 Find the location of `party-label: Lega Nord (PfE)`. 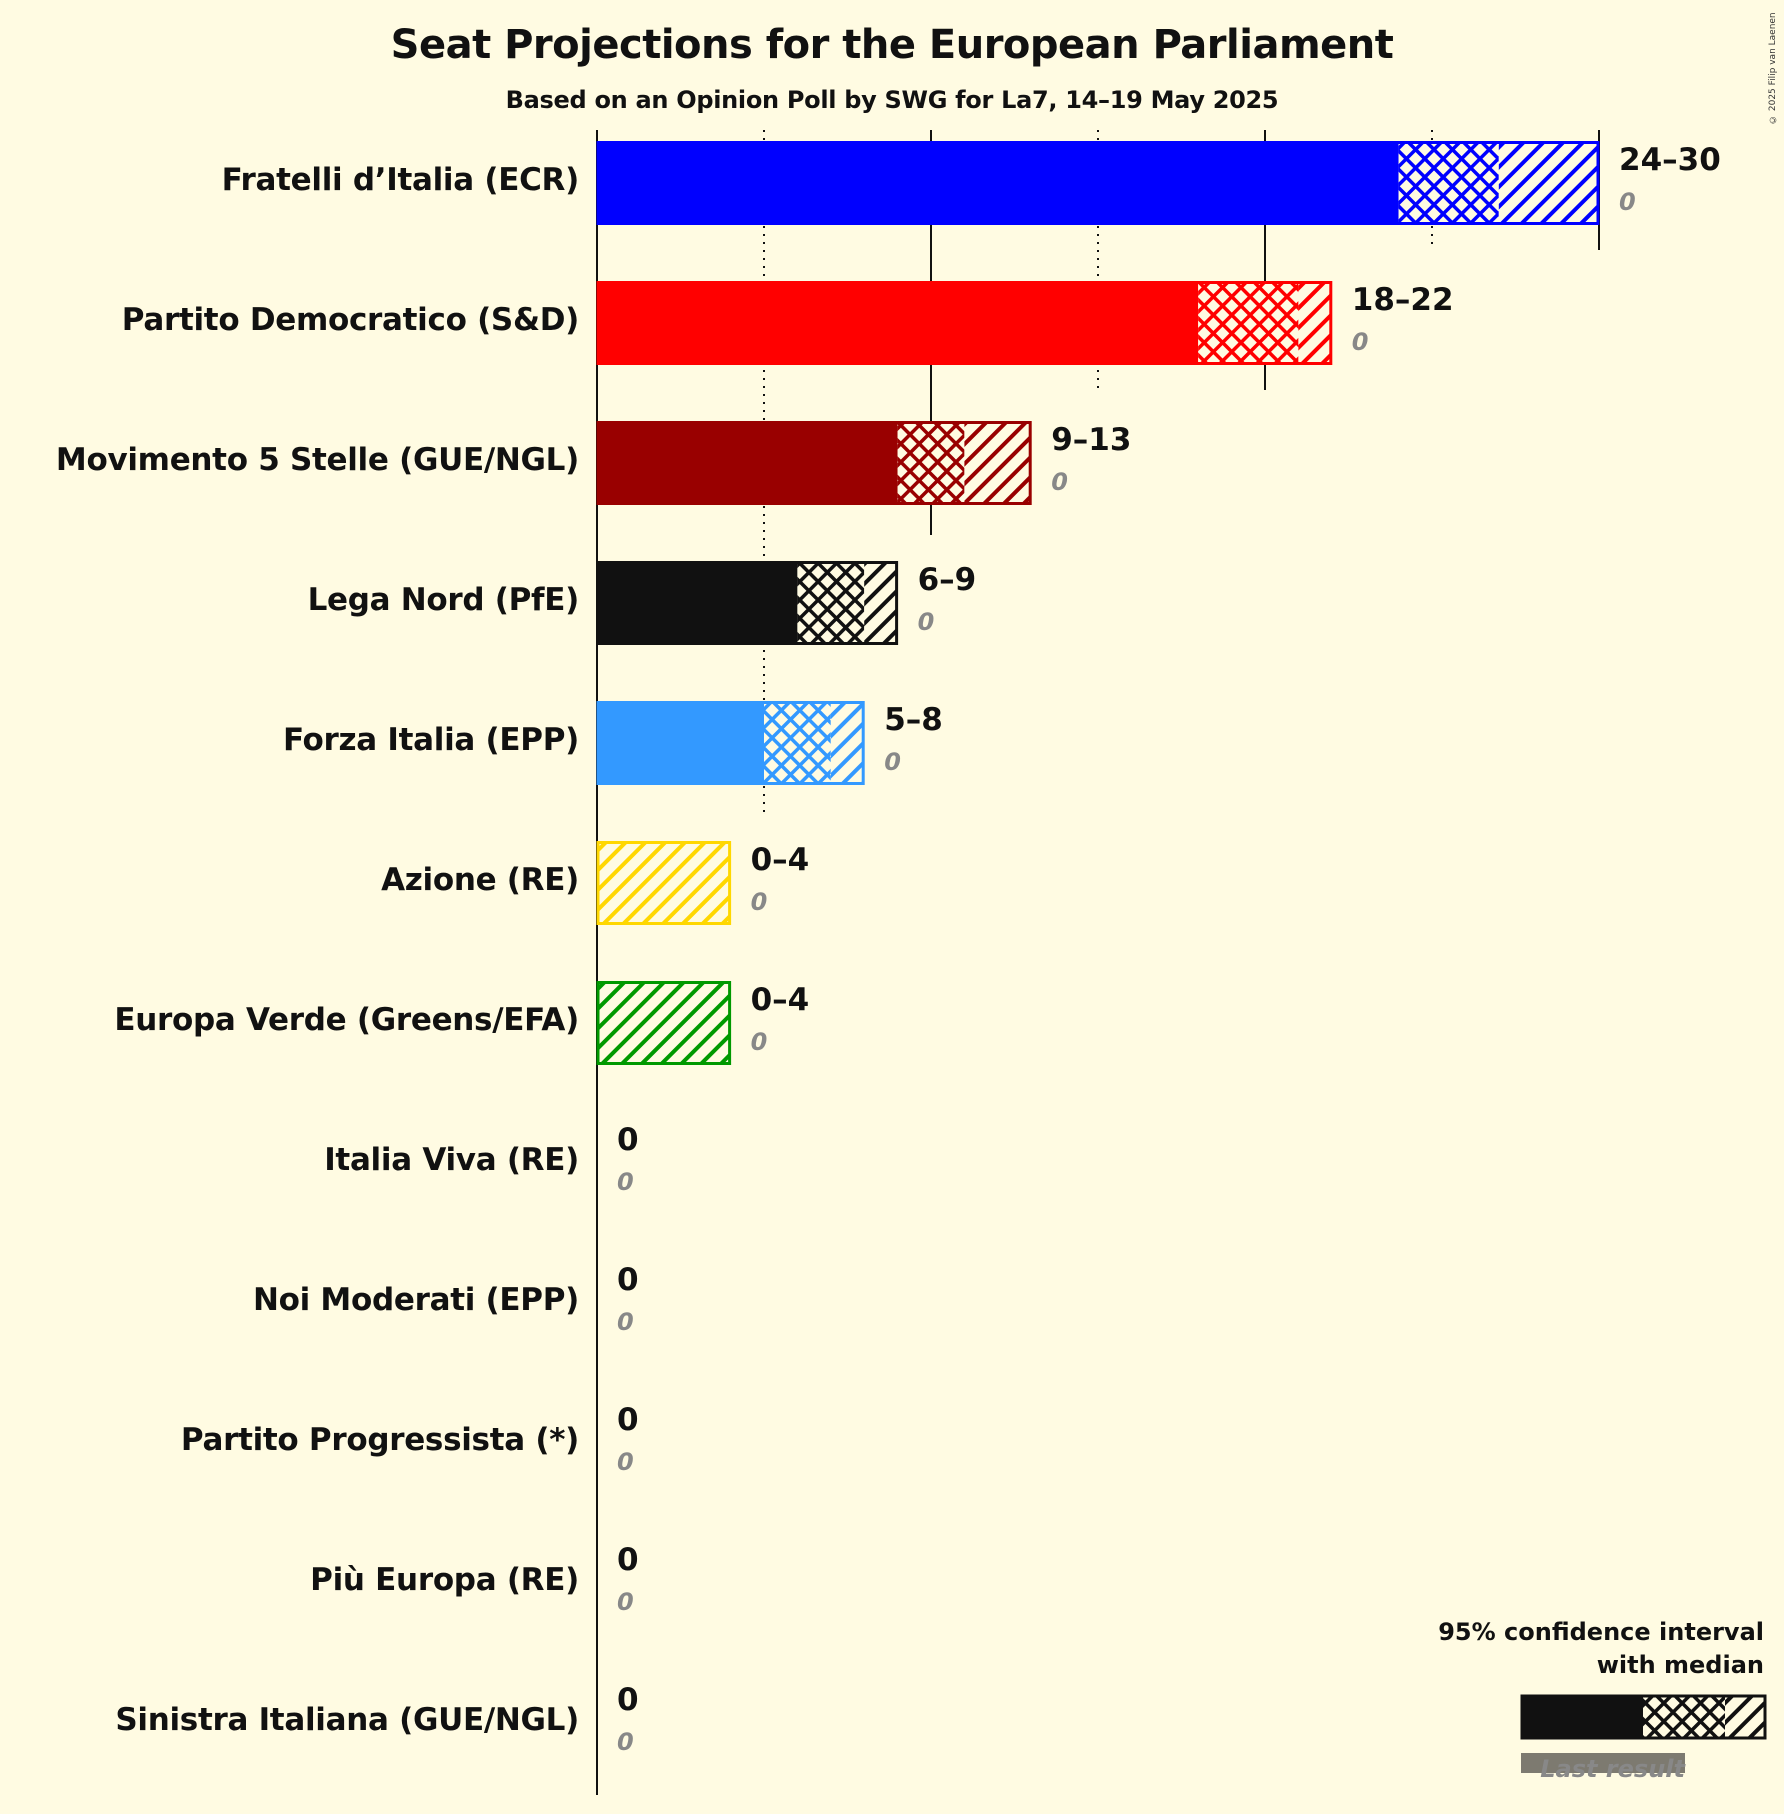

party-label: Lega Nord (PfE) is located at coordinates (443, 600).